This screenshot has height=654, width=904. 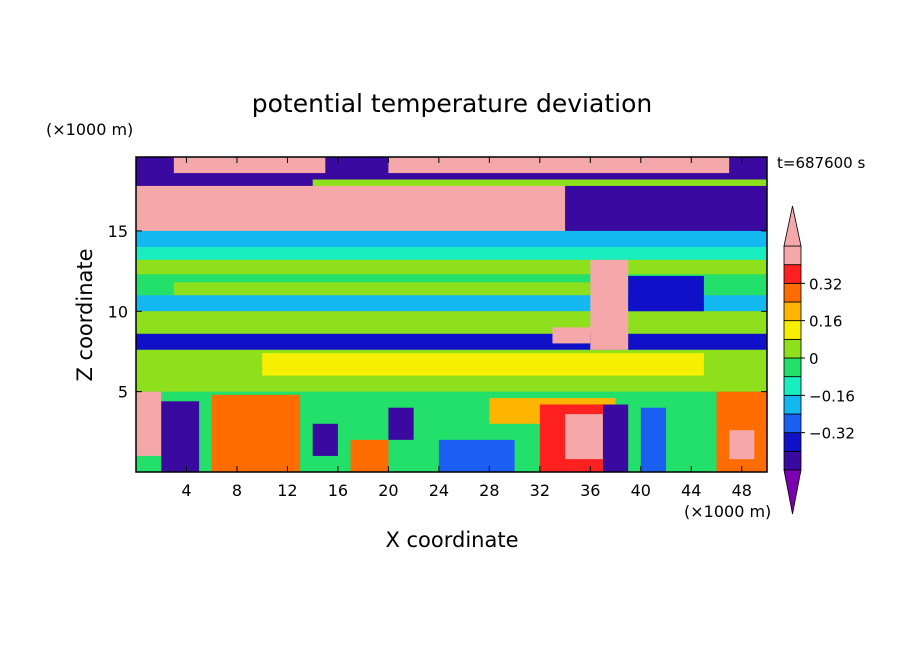 What do you see at coordinates (388, 490) in the screenshot?
I see `x-tick-label: 20` at bounding box center [388, 490].